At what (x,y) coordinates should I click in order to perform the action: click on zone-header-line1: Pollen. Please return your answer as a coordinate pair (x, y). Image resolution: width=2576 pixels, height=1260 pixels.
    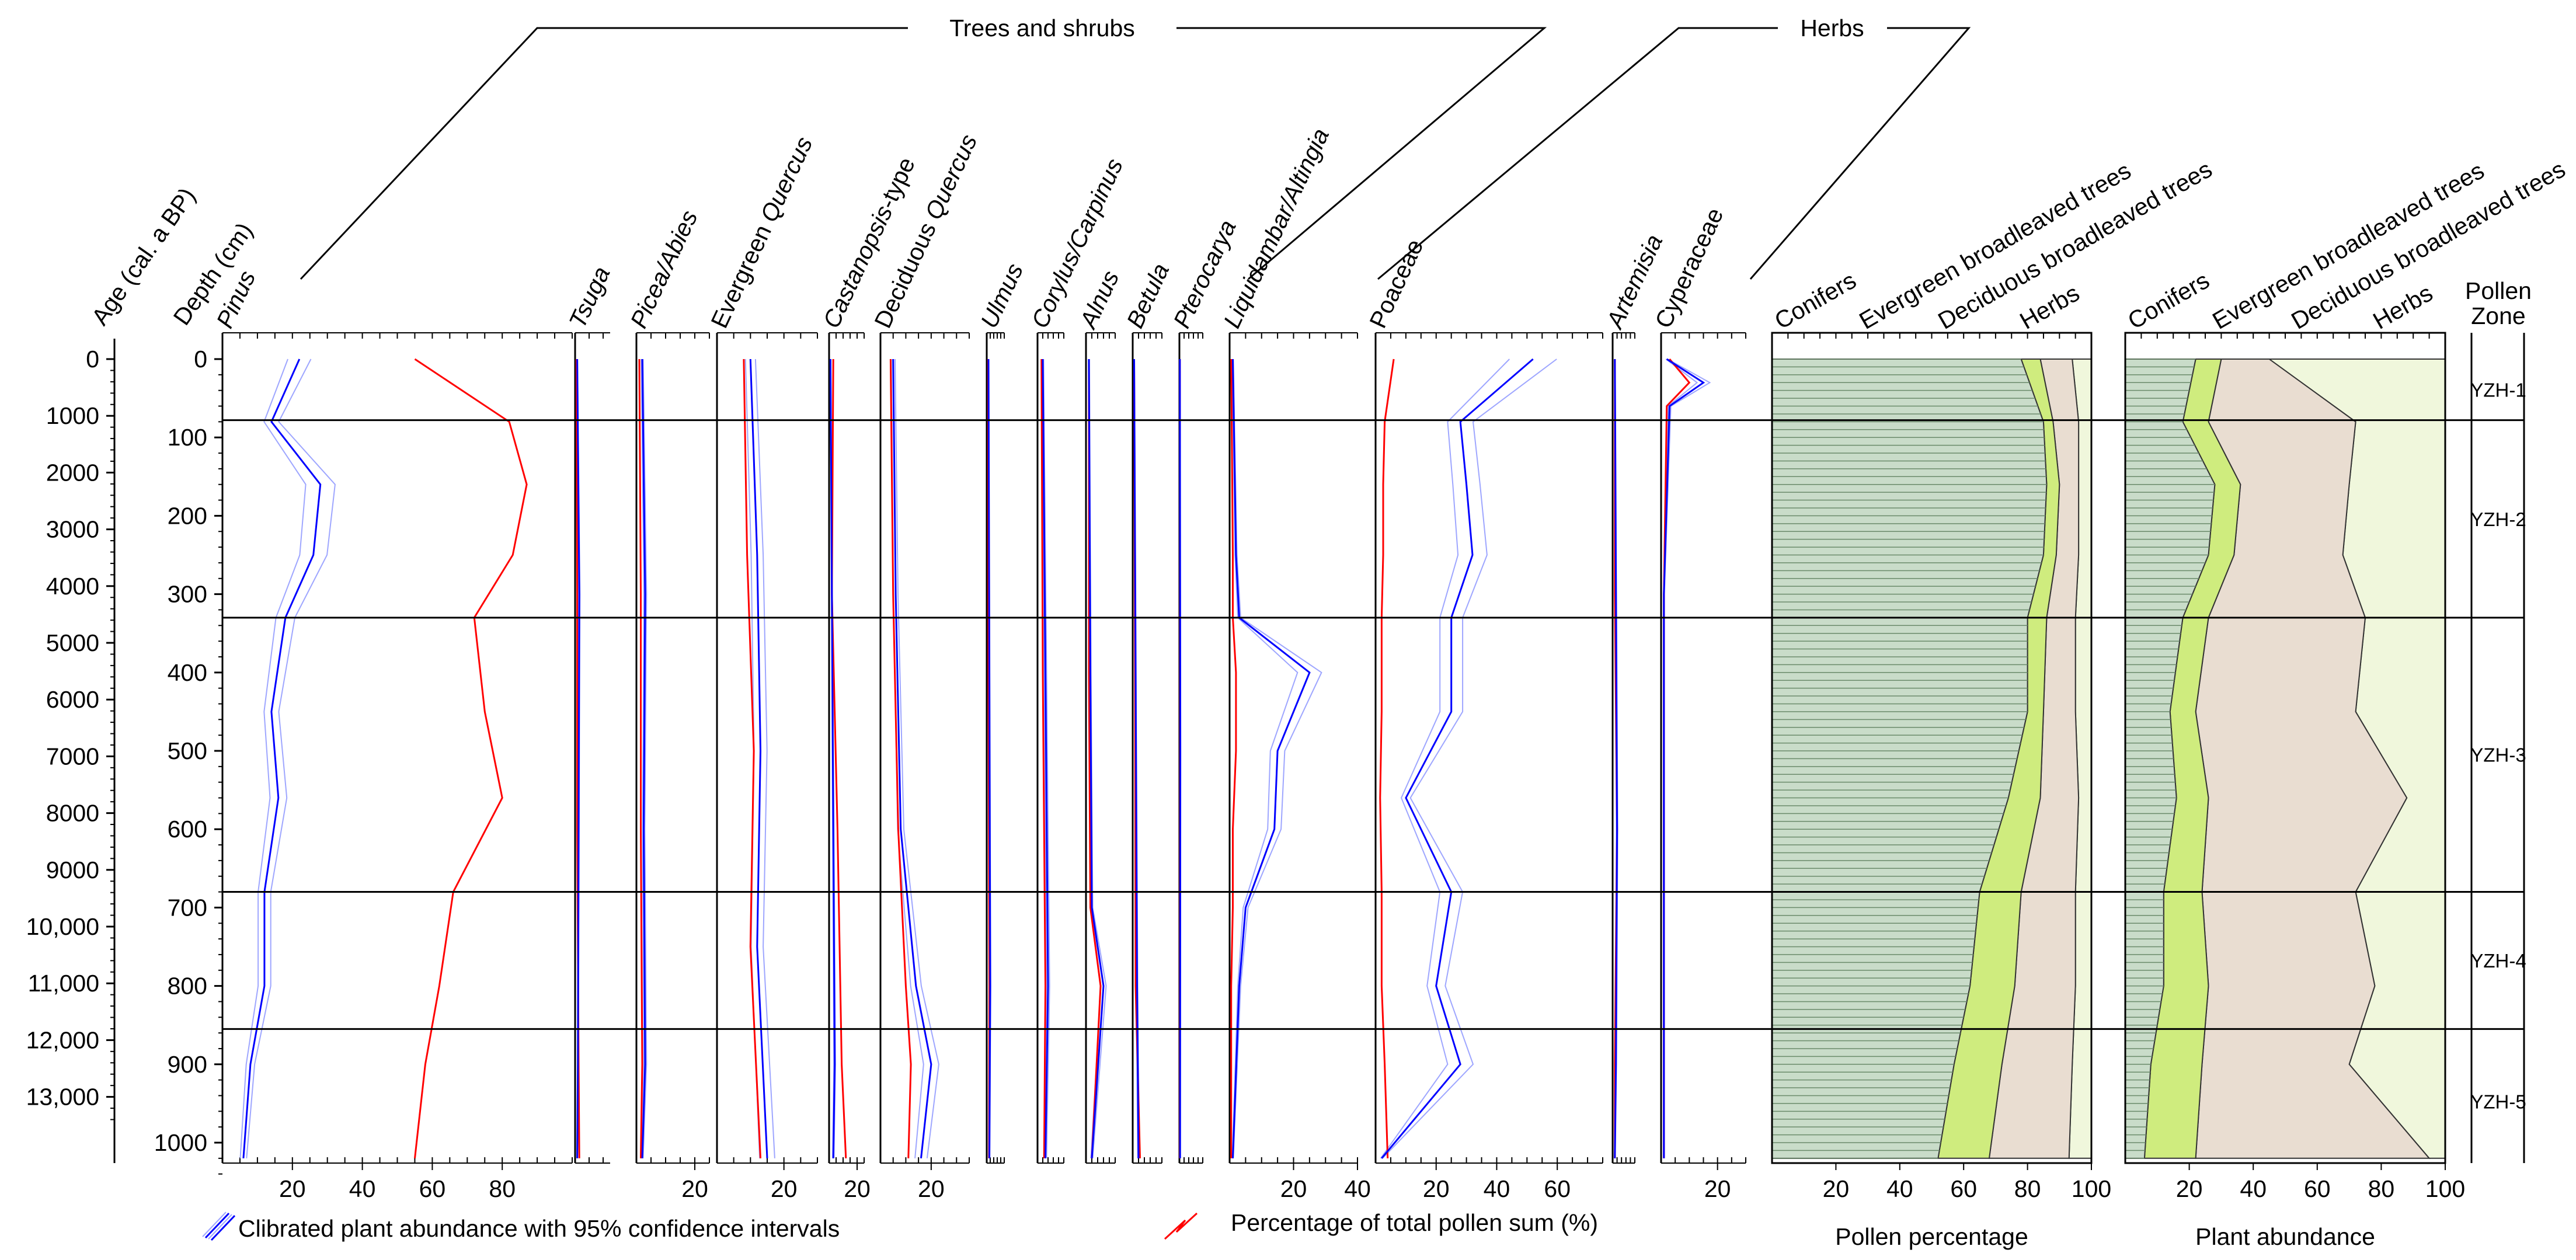
    Looking at the image, I should click on (2498, 290).